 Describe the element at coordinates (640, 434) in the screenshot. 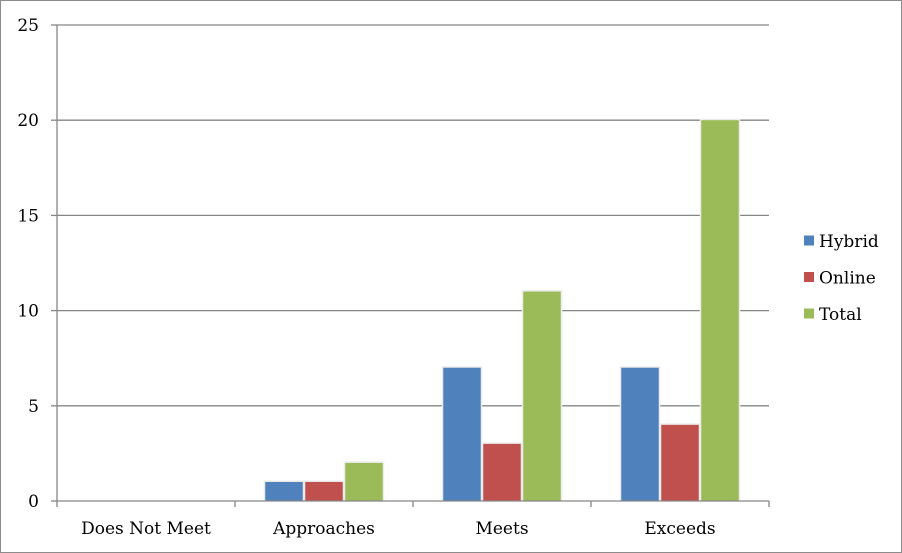

I see `bar-hybrid-exceeds` at that location.